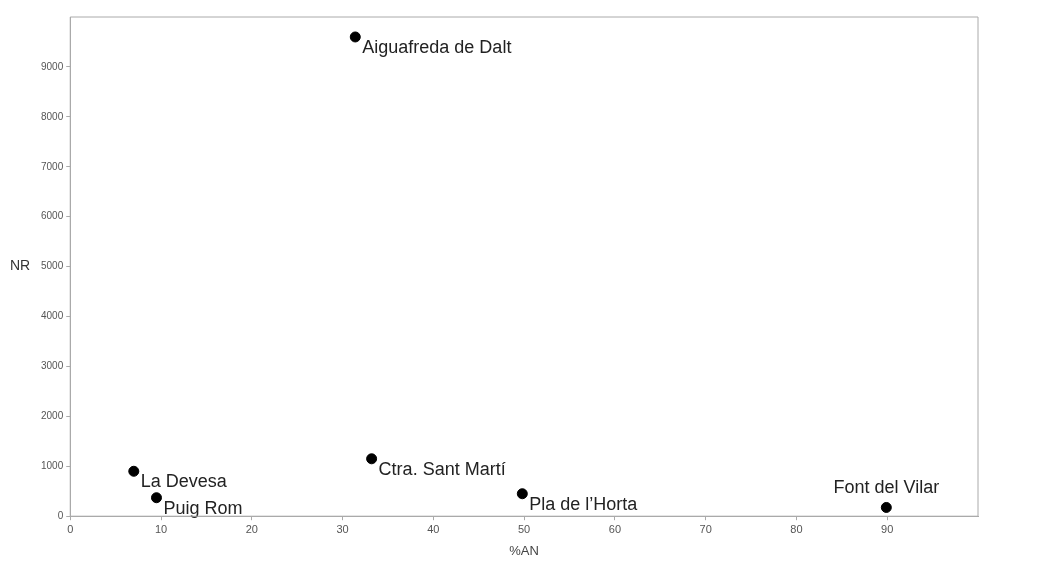  What do you see at coordinates (52, 416) in the screenshot?
I see `y-tick-label: 2000` at bounding box center [52, 416].